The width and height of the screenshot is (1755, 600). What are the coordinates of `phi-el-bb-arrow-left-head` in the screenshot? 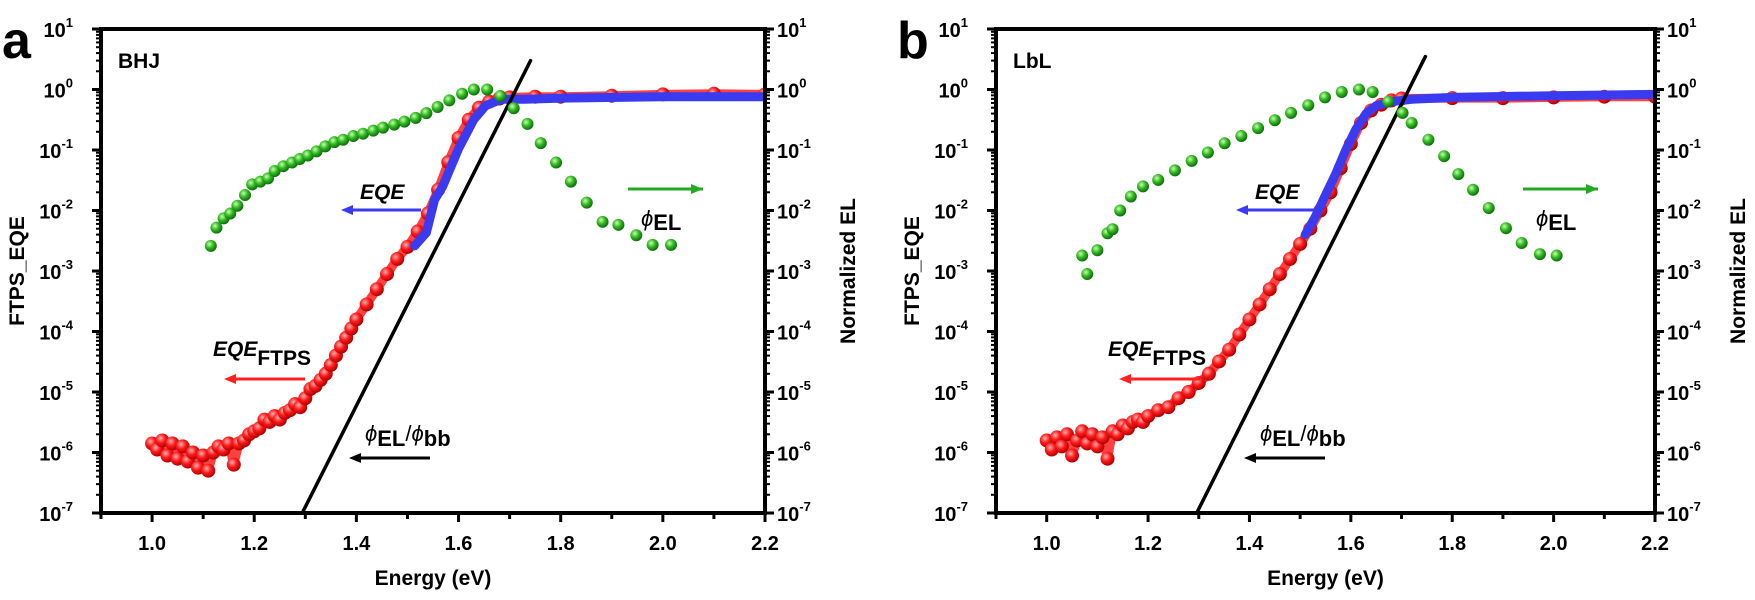 It's located at (1250, 458).